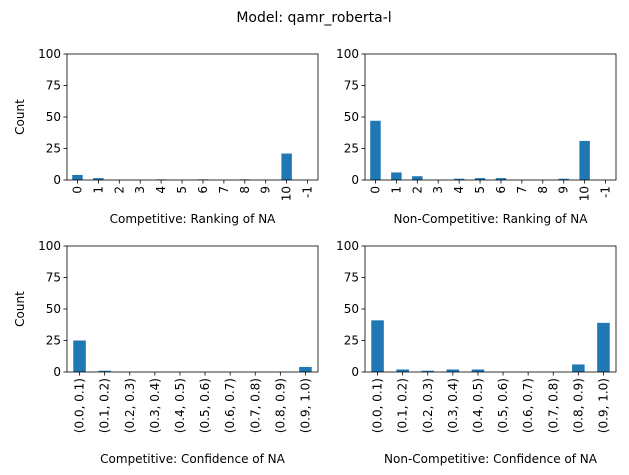 Image resolution: width=629 pixels, height=475 pixels. What do you see at coordinates (193, 219) in the screenshot?
I see `x-axis-label: Competitive: Ranking of NA` at bounding box center [193, 219].